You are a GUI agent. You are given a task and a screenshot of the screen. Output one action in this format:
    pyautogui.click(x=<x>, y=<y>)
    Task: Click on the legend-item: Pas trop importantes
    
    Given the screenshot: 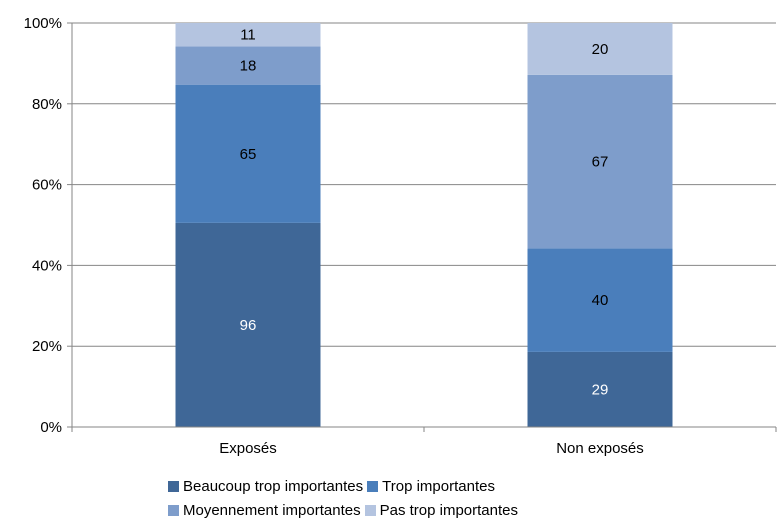 What is the action you would take?
    pyautogui.click(x=441, y=510)
    